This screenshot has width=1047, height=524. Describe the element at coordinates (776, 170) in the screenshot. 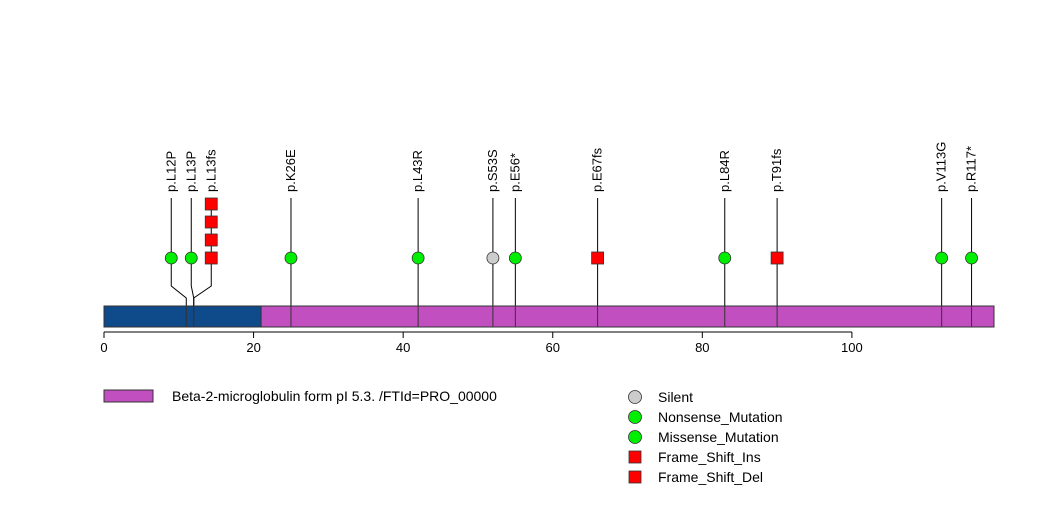

I see `mutation-label-p-t91fs: p.T91fs` at that location.